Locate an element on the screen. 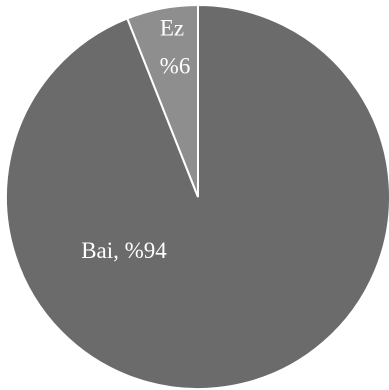  pie-slice is located at coordinates (162, 100).